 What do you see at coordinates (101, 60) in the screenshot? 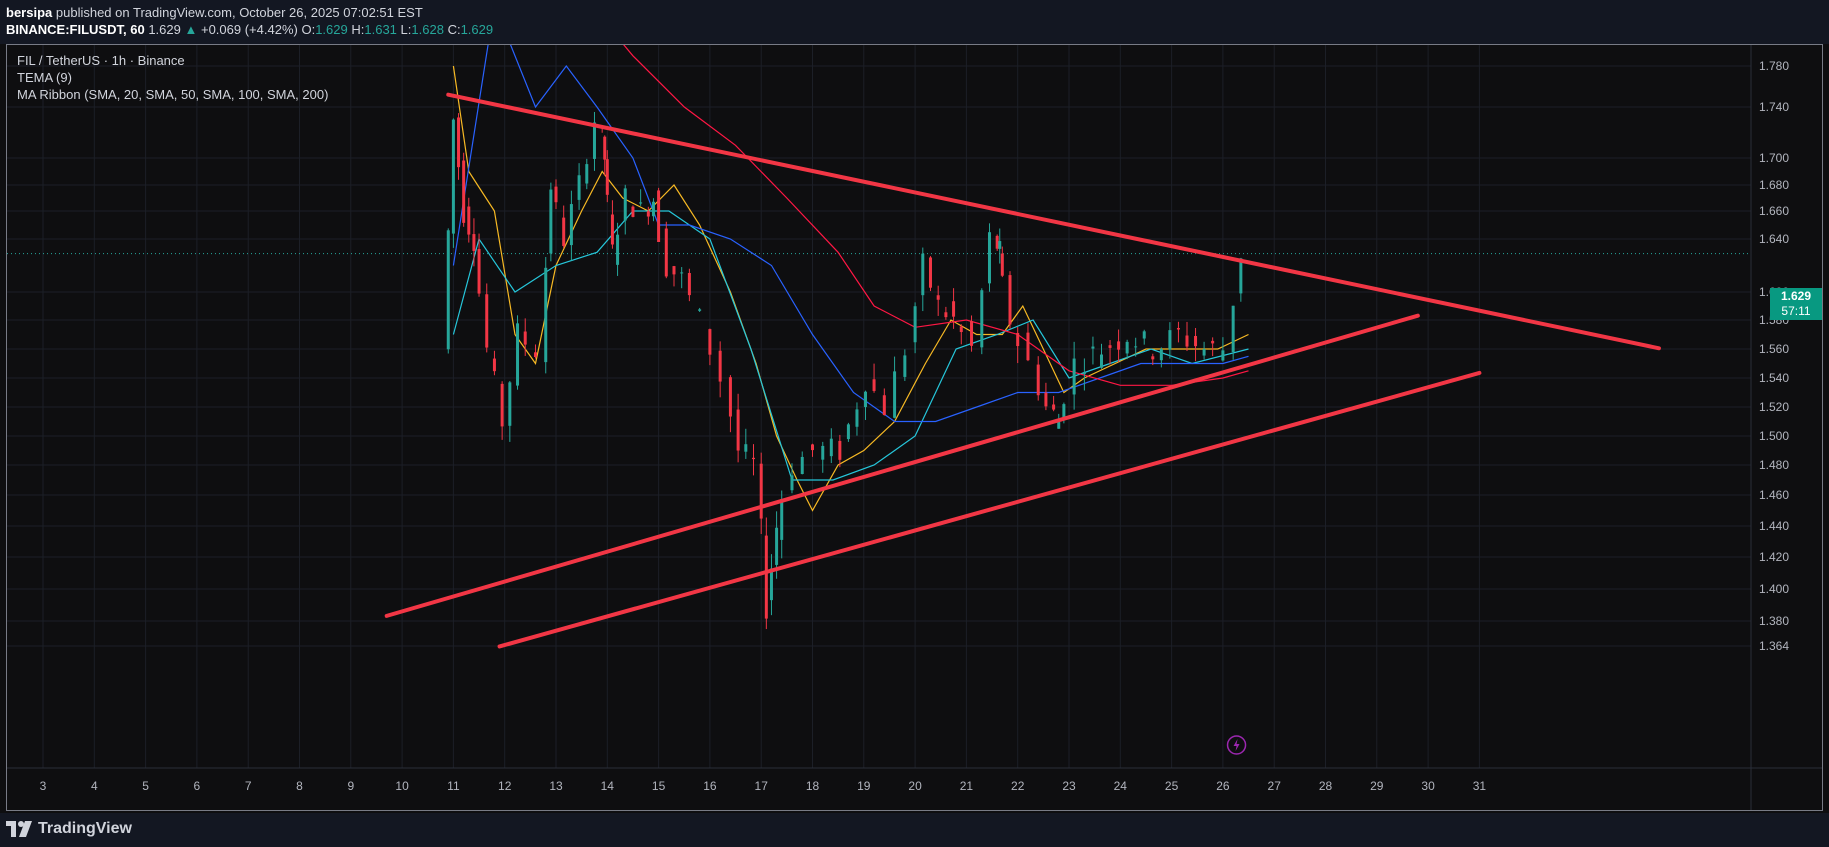
I see `legend-title: FIL / TetherUS · 1h · Binance` at bounding box center [101, 60].